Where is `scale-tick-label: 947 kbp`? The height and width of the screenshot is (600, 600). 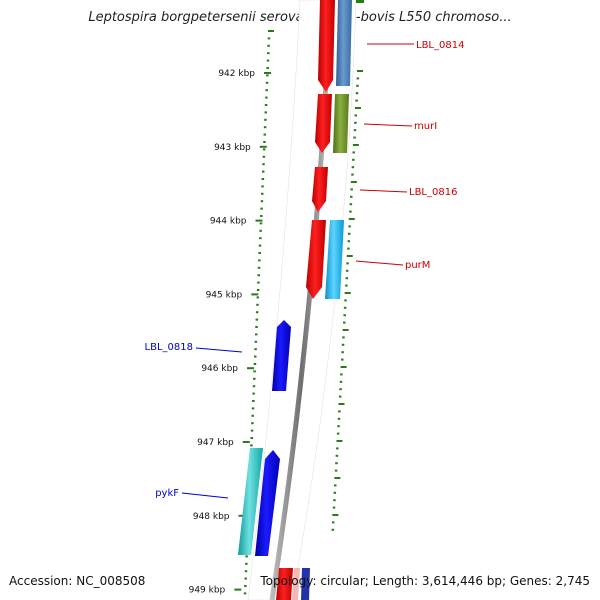 scale-tick-label: 947 kbp is located at coordinates (215, 443).